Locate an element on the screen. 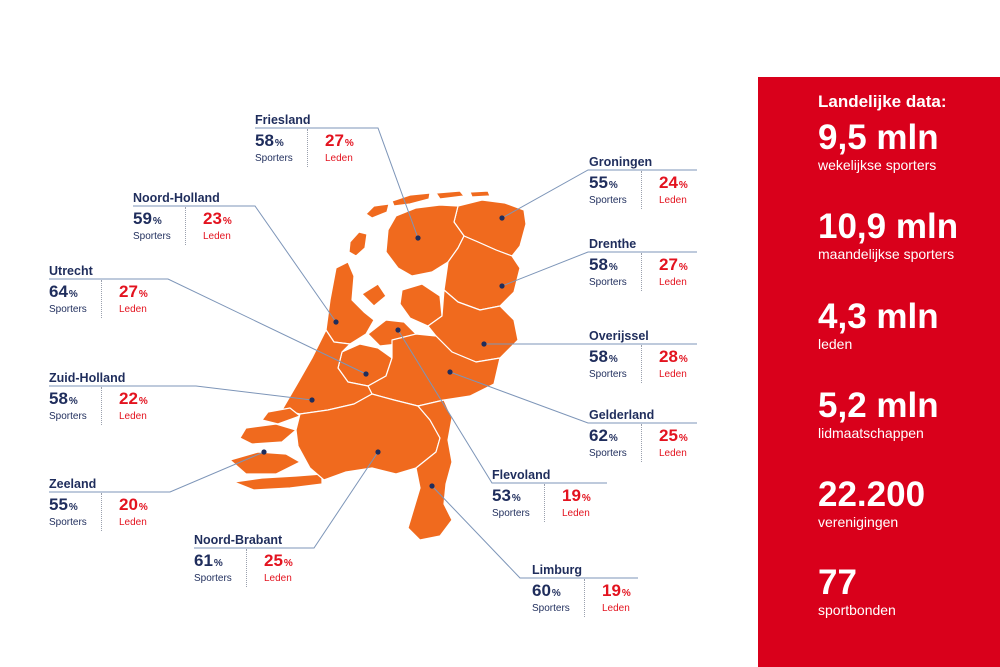  province-drenthe: Drenthe 58% Sporters 27% Leden is located at coordinates (654, 264).